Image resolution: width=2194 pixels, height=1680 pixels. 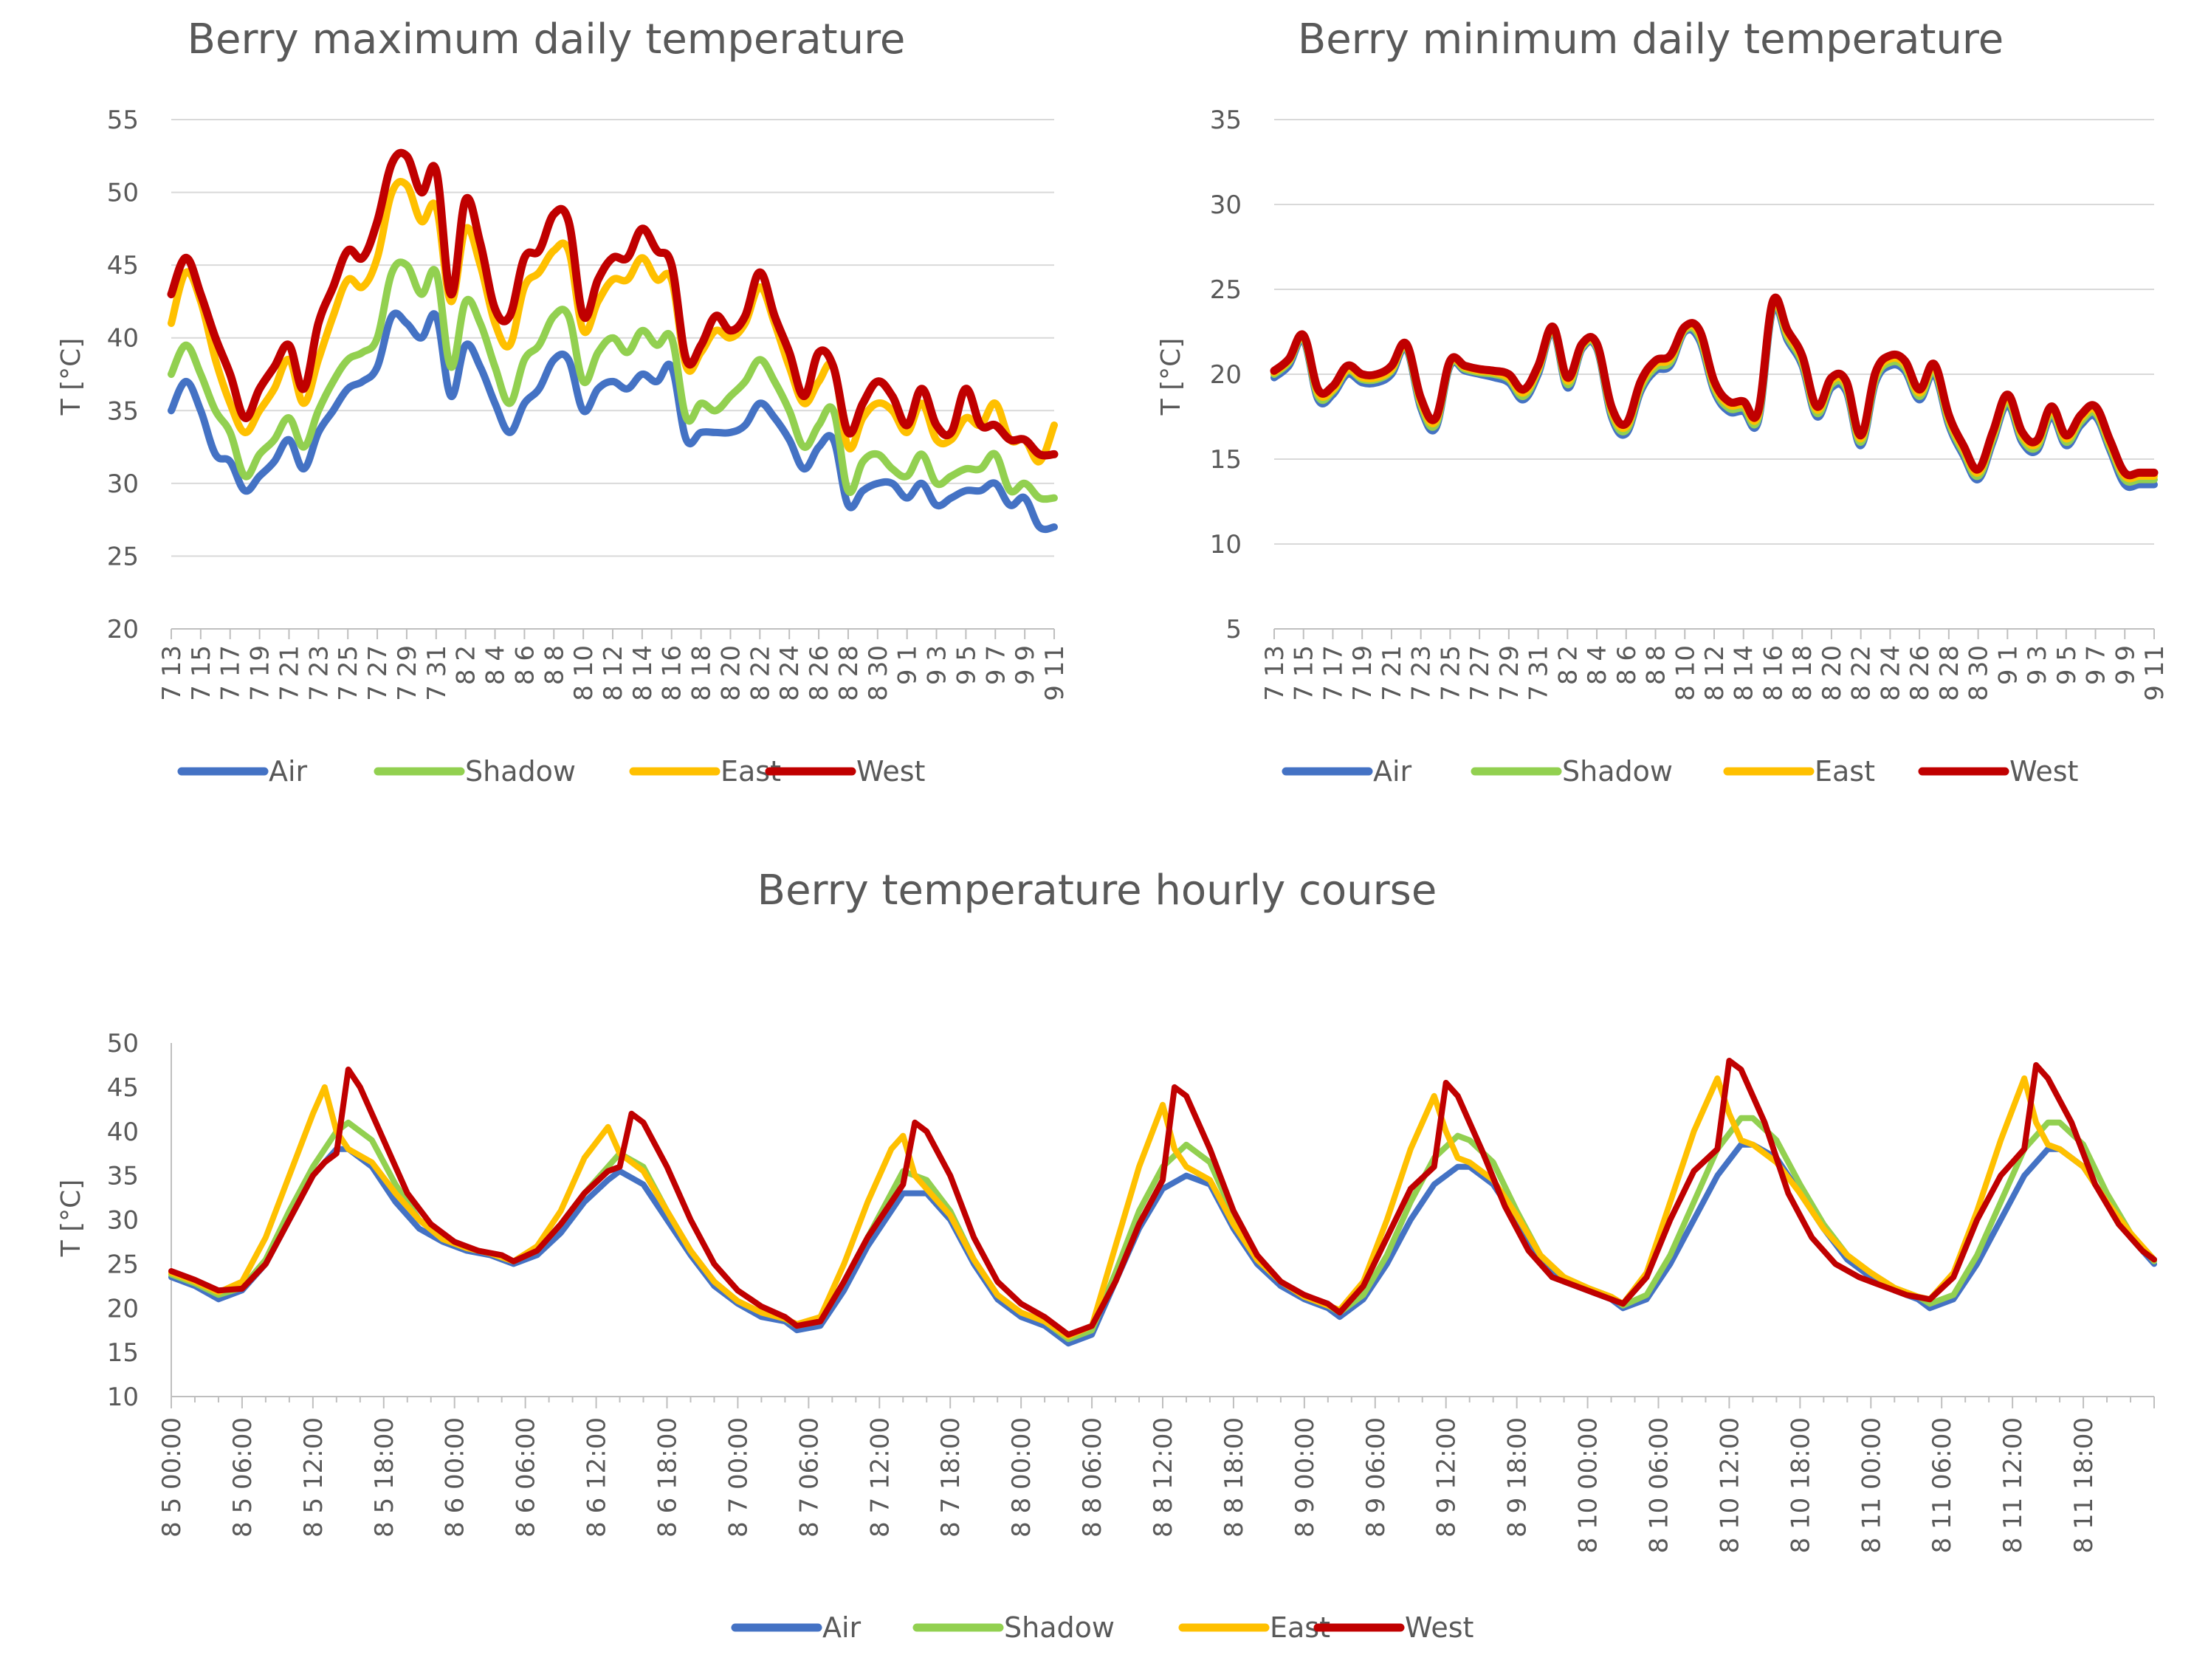 I want to click on x-tick-label: 8 11 06:00, so click(x=1942, y=1485).